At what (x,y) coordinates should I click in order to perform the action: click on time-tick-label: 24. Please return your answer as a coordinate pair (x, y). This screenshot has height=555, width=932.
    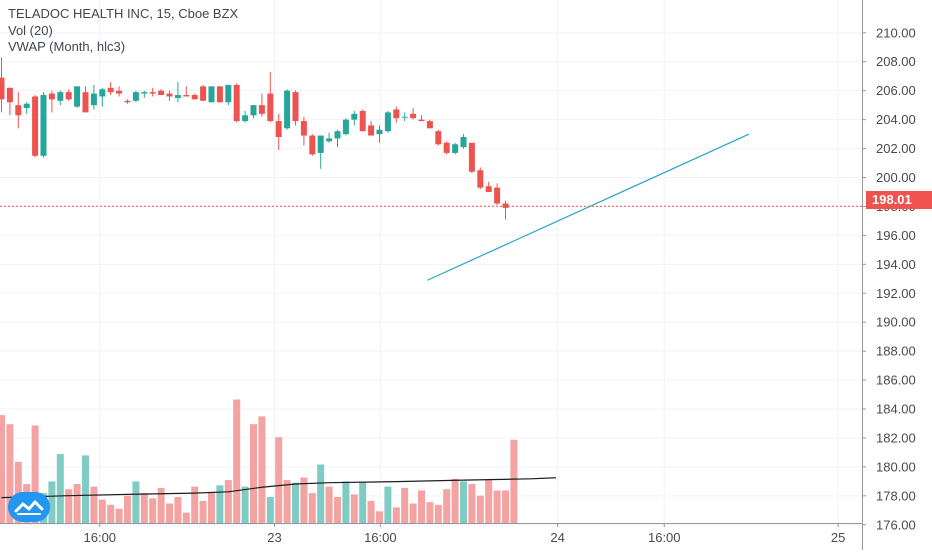
    Looking at the image, I should click on (557, 537).